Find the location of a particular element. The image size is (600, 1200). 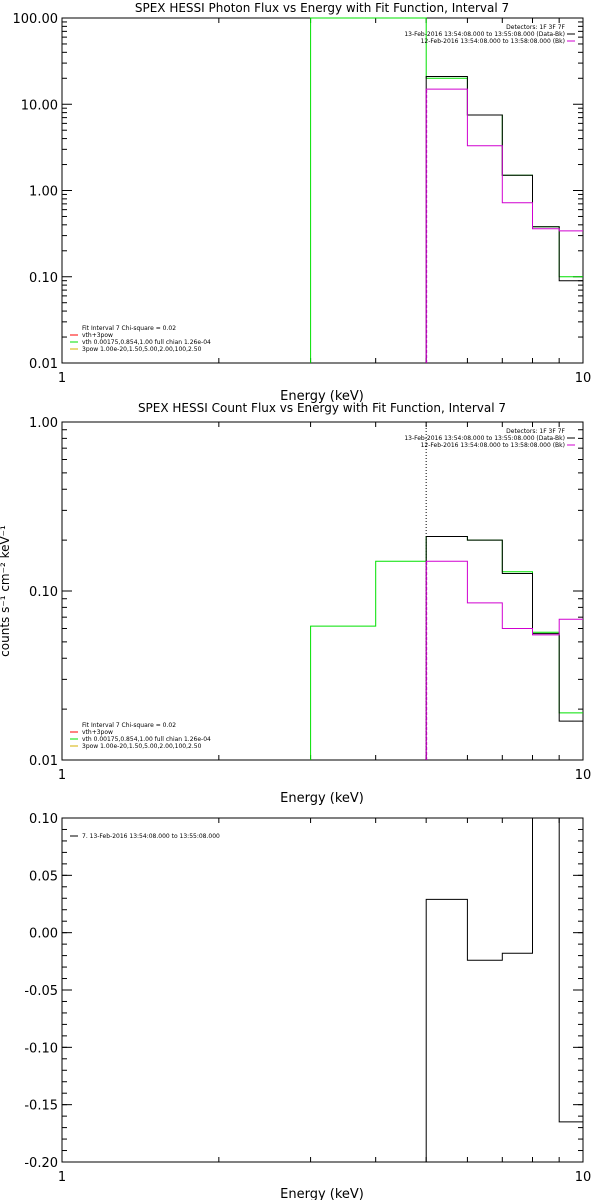

y-tick-label: -0.05 is located at coordinates (41, 991).